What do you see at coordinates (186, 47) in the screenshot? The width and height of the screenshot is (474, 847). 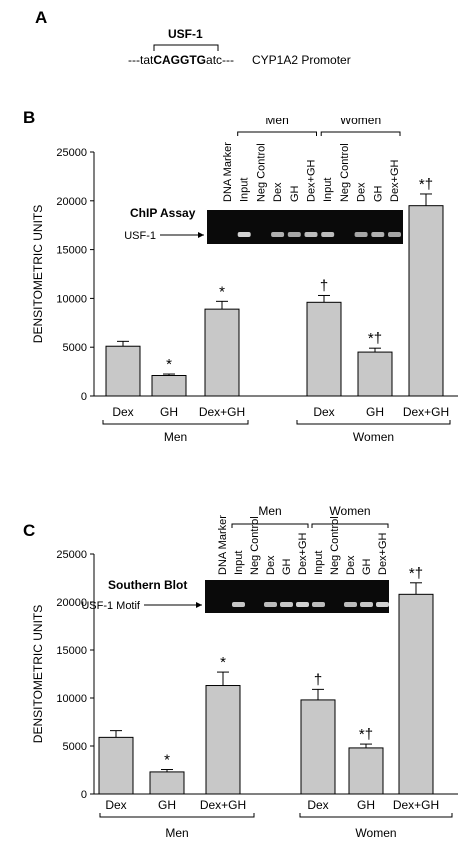 I see `motif-bracket` at bounding box center [186, 47].